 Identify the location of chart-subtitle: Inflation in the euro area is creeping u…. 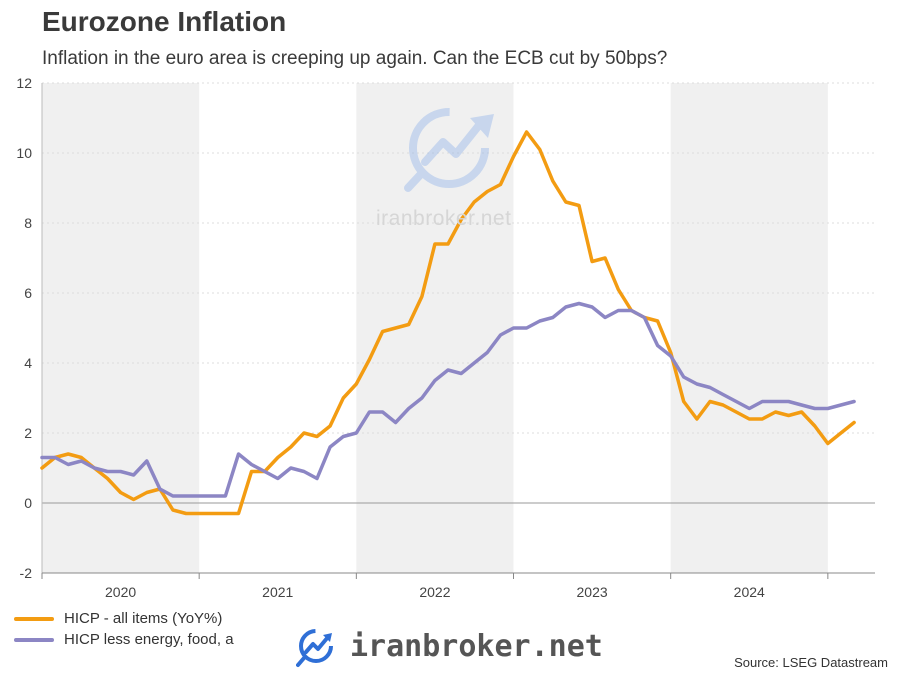
(355, 58).